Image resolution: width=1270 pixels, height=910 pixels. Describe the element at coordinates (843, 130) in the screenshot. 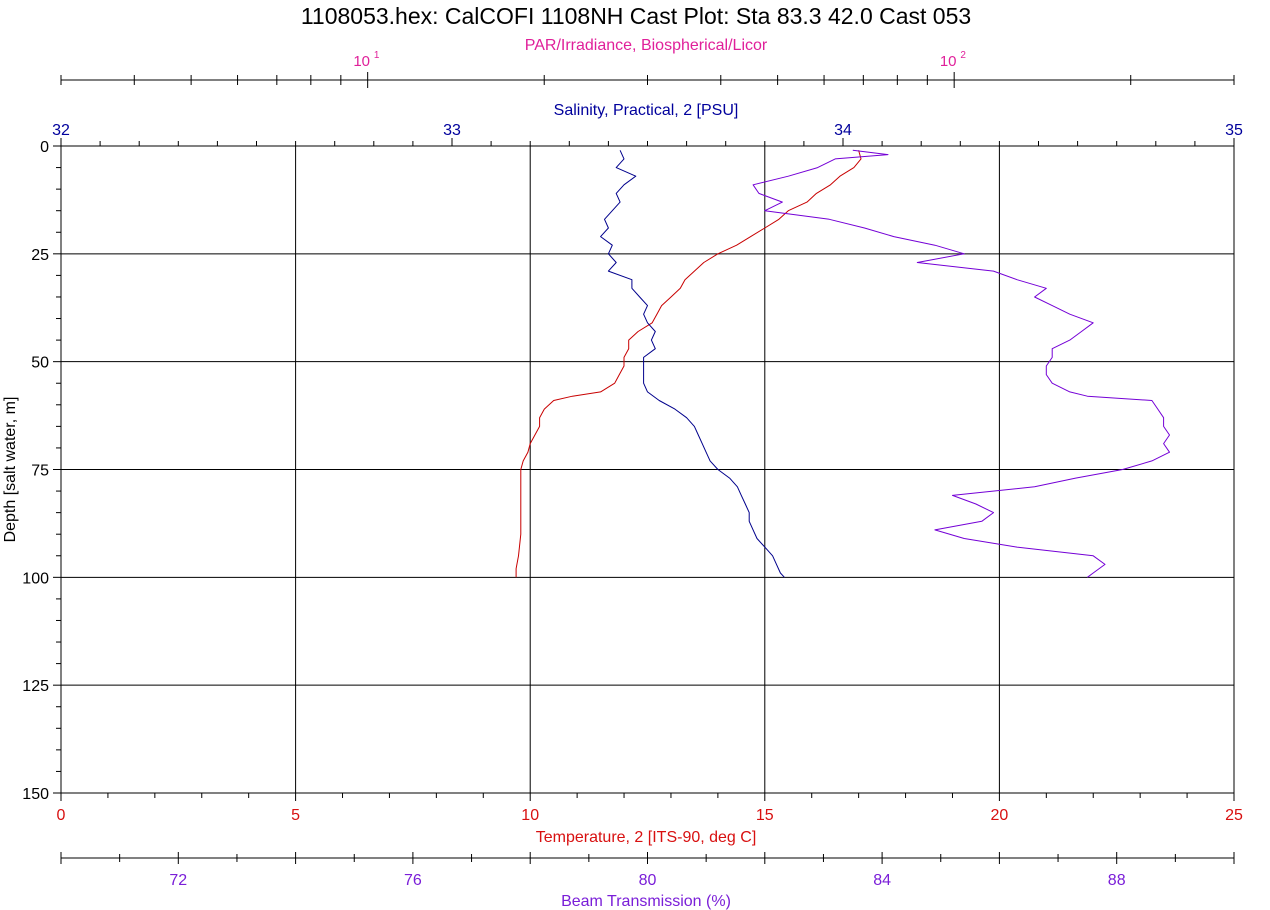

I see `salinity-tick-label: 34` at that location.